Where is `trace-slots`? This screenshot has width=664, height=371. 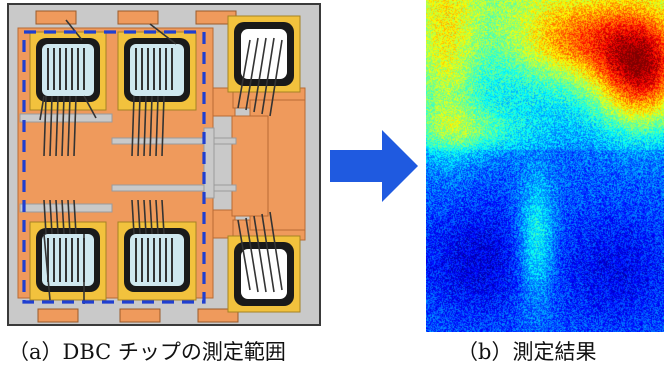
trace-slots is located at coordinates (128, 163).